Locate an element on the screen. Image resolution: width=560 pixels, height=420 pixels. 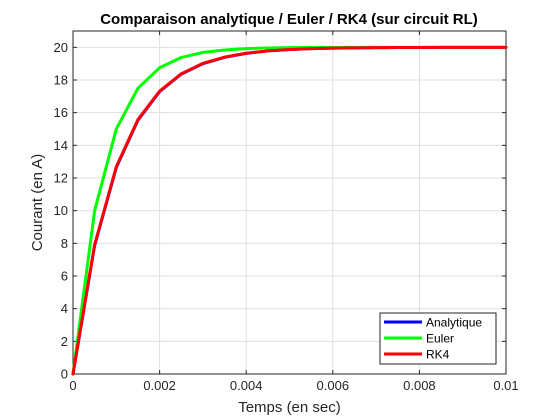
y-tick-label: 0 is located at coordinates (64, 374).